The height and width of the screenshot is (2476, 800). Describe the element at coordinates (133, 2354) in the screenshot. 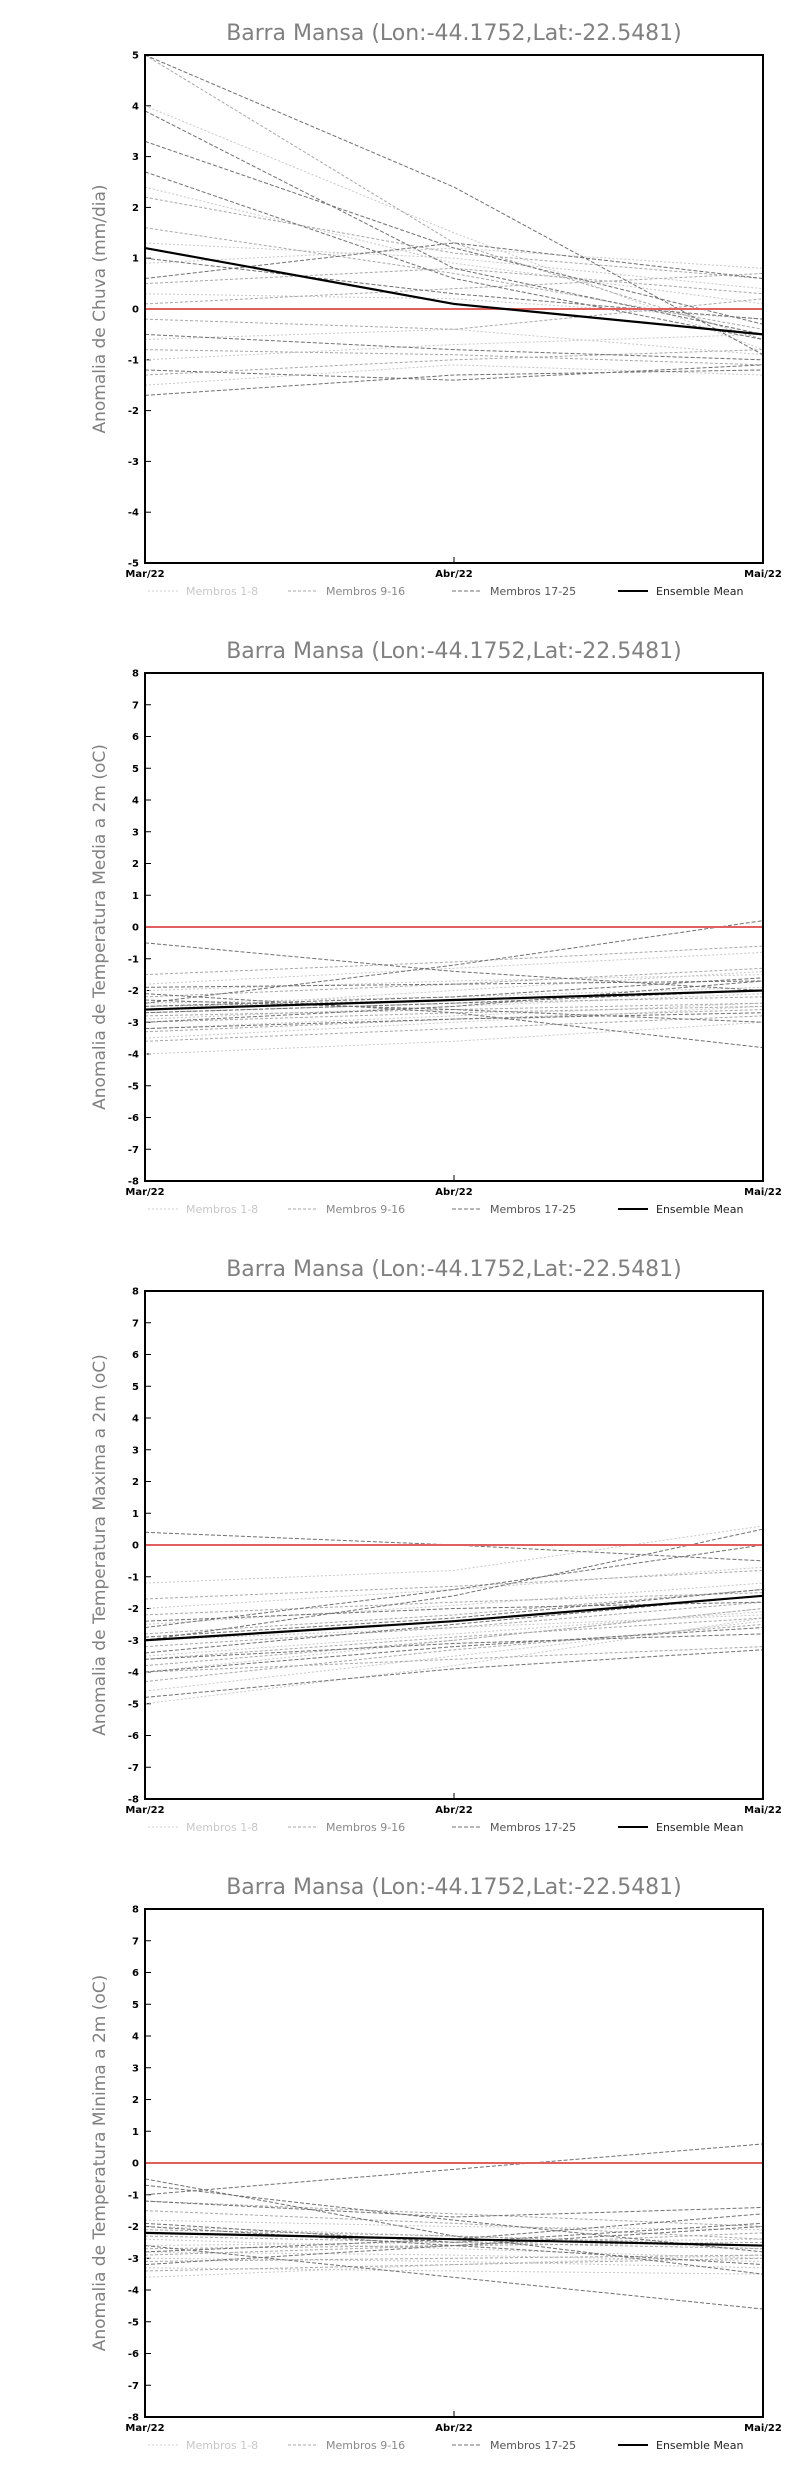

I see `y-tick-label: -6` at that location.